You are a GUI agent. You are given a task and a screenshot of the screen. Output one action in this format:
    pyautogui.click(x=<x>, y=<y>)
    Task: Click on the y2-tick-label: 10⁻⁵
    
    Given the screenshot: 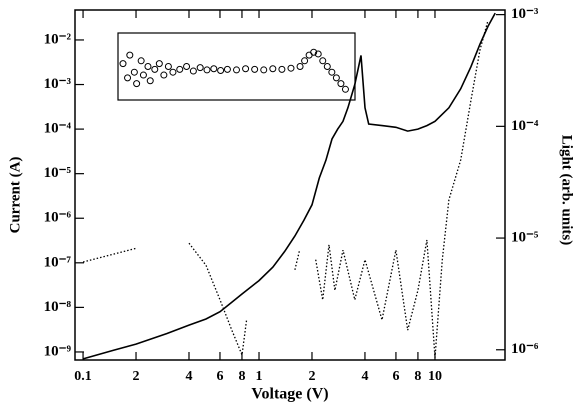 What is the action you would take?
    pyautogui.click(x=525, y=237)
    